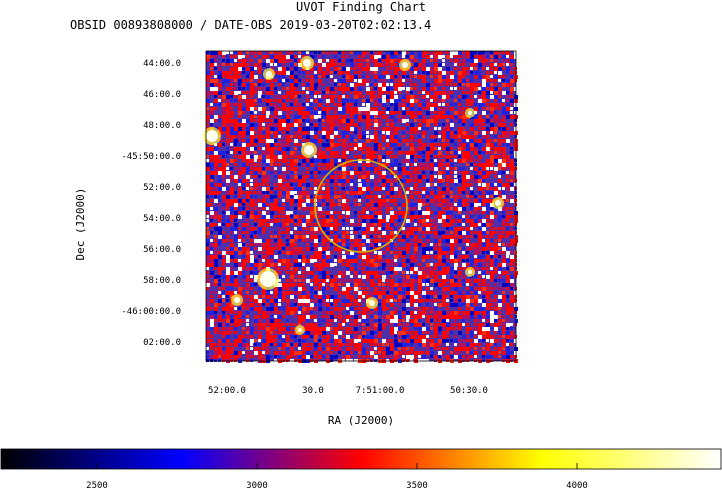 This screenshot has width=722, height=489. I want to click on y-tick-label: -46:00:00.0, so click(151, 312).